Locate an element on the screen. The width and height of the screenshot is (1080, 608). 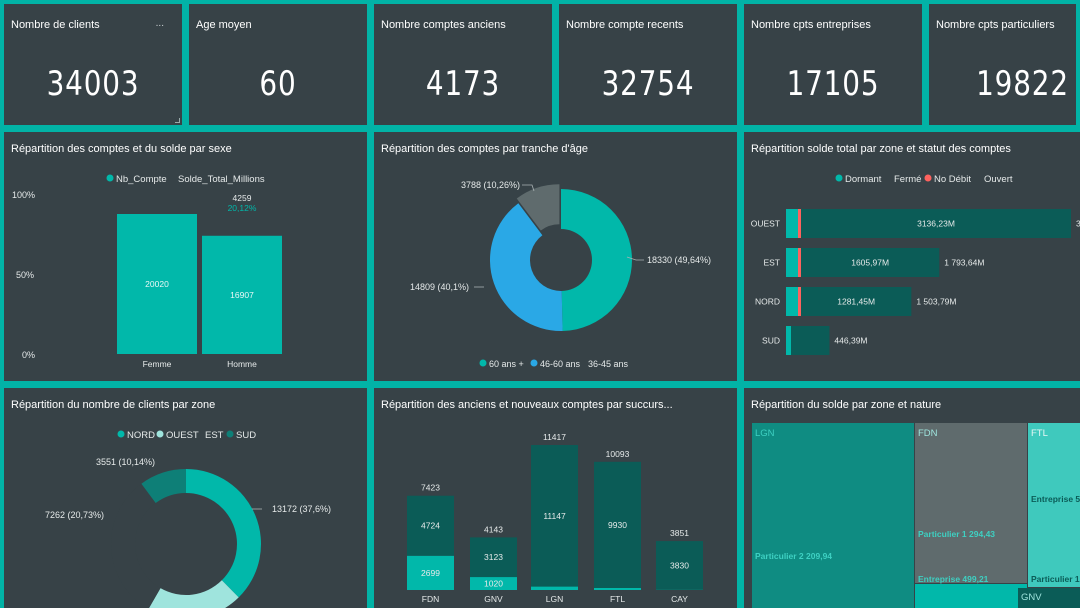
kpi-value: 17105 is located at coordinates (833, 84).